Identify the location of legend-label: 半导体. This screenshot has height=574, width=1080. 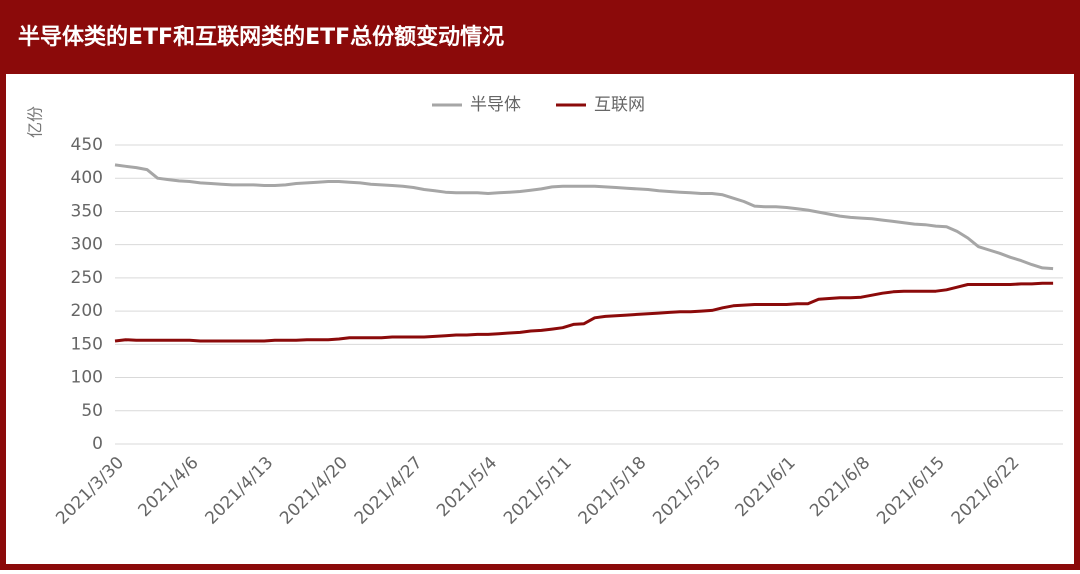
(495, 105).